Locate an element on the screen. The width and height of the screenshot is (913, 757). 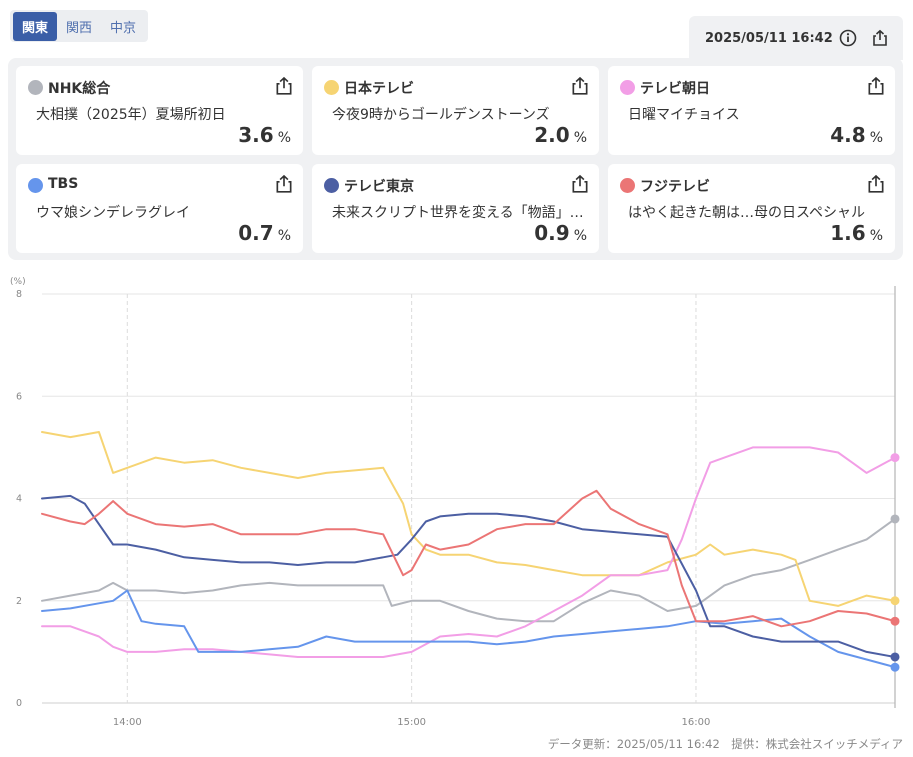
footer-credit: データ更新：2025/05/11 16:42 提供：株式会社スイッチメディア is located at coordinates (725, 744).